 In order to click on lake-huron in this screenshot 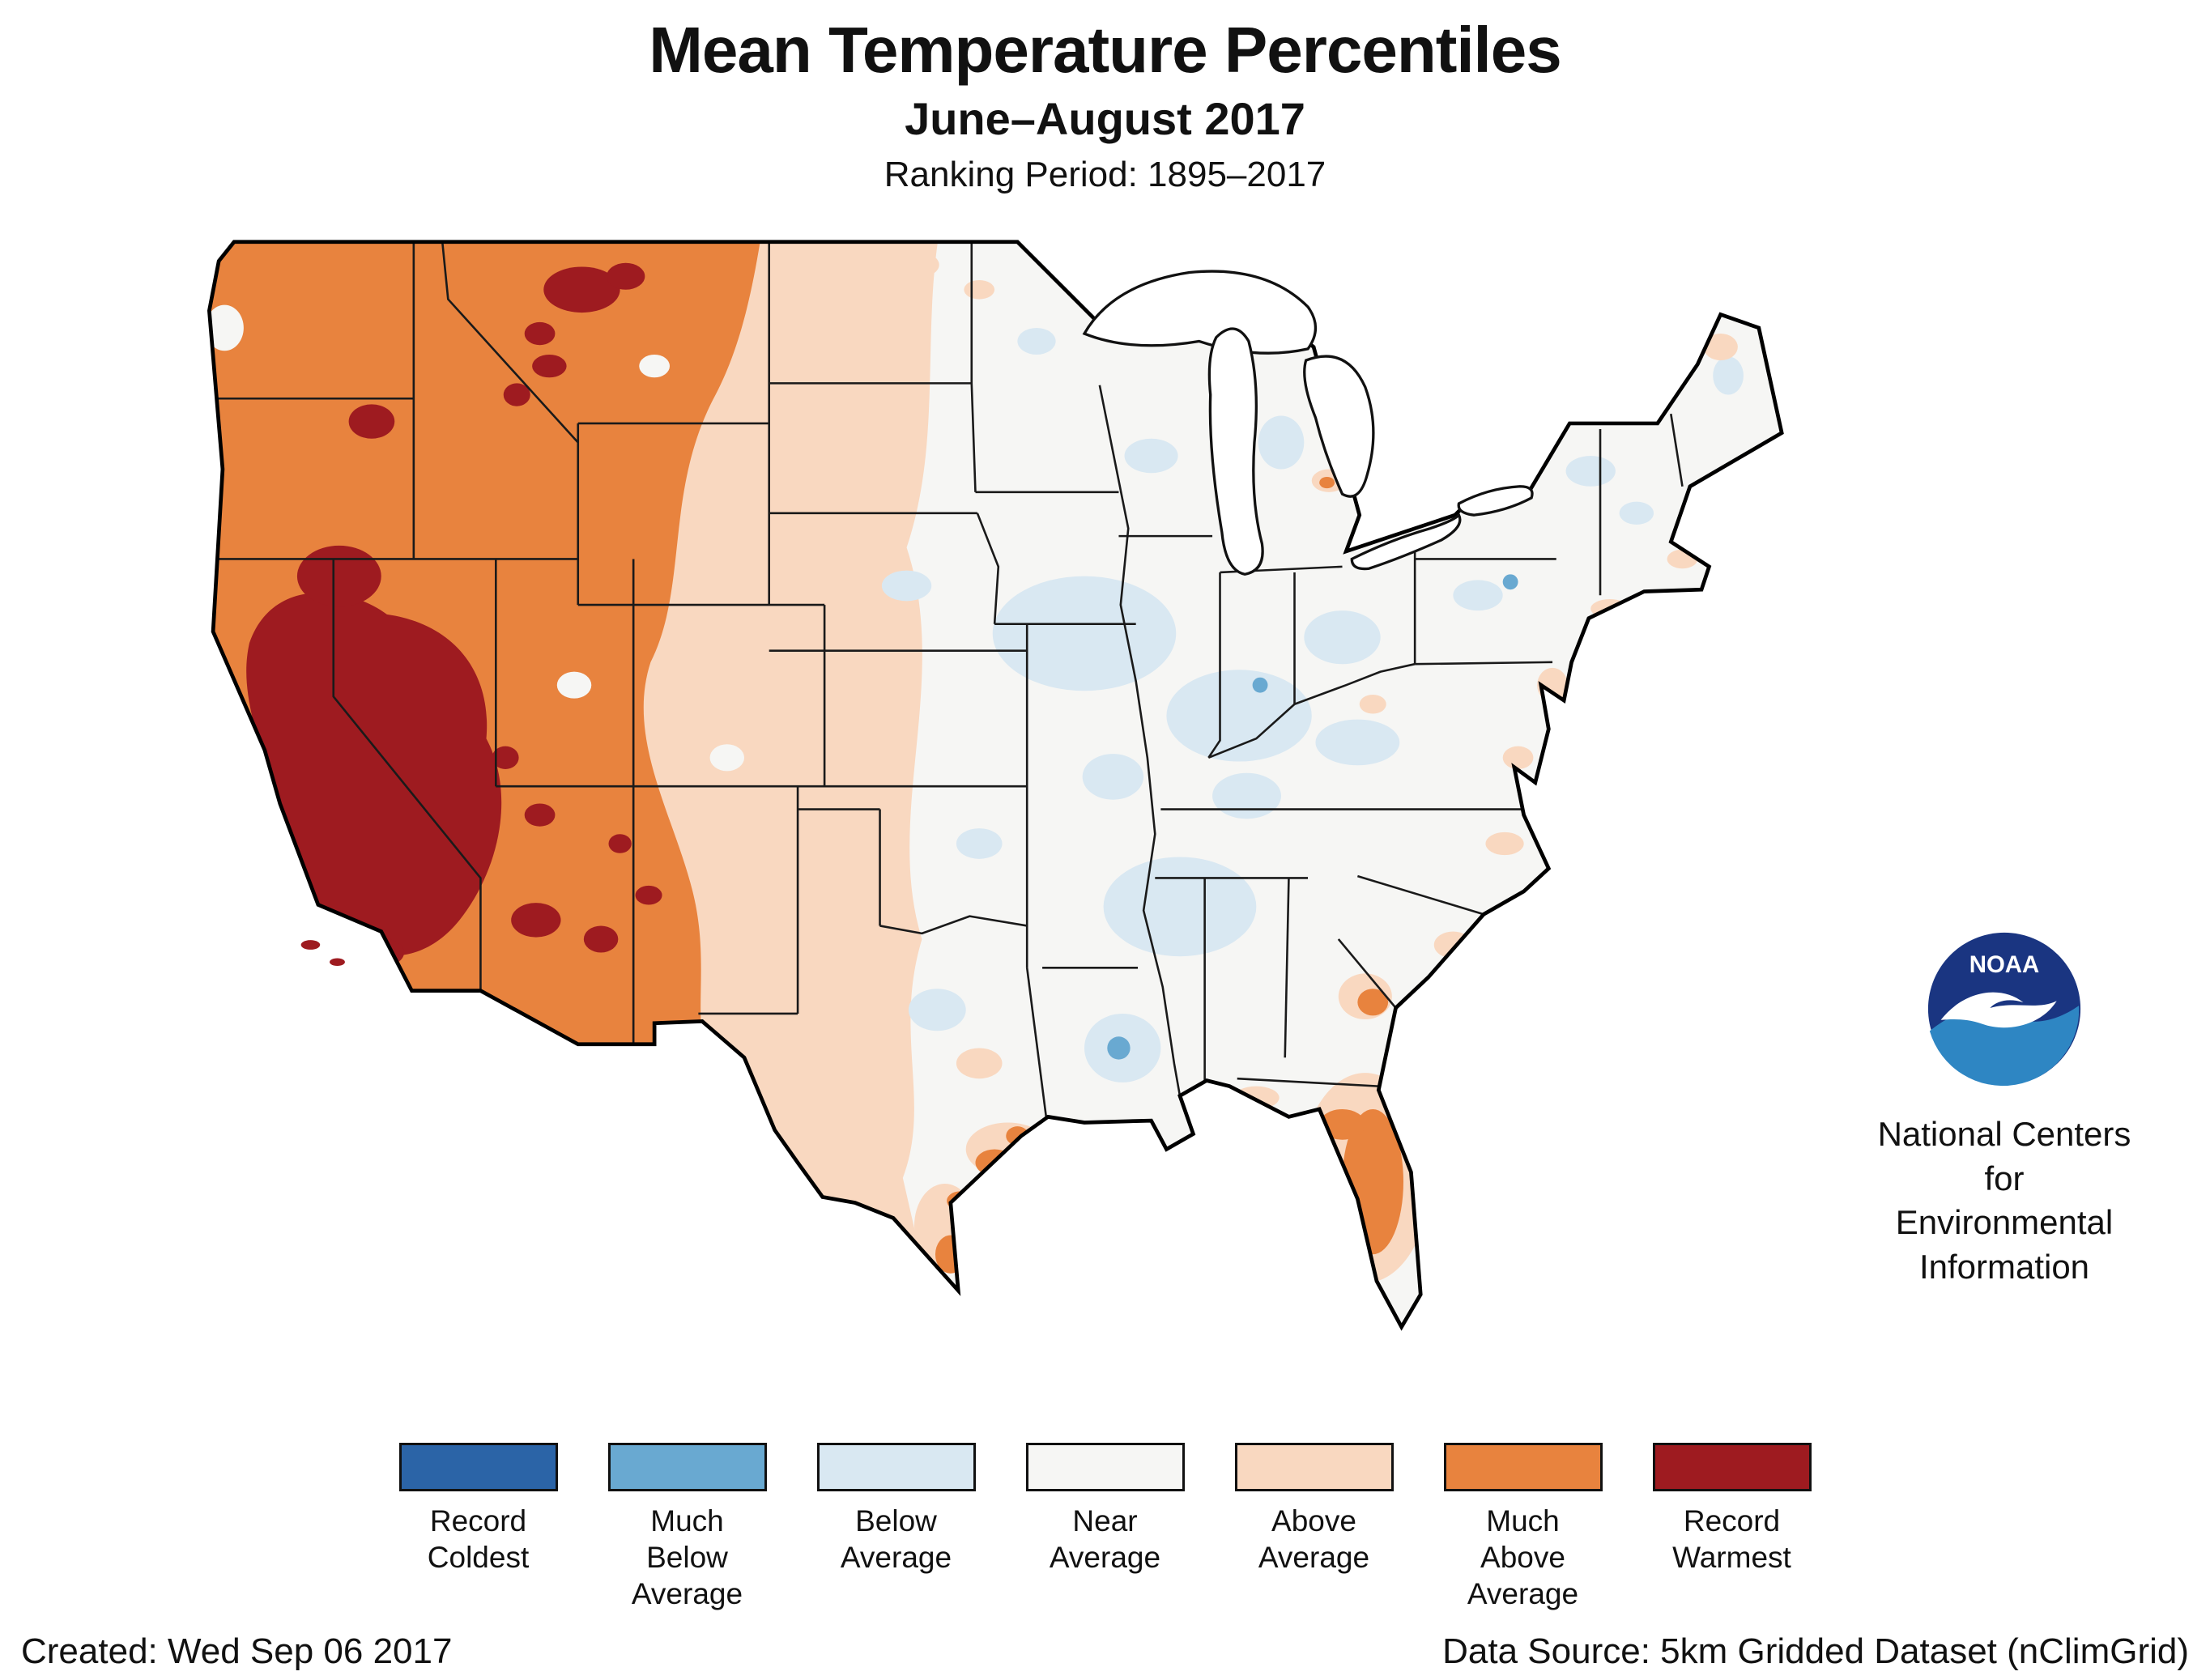, I will do `click(1339, 427)`.